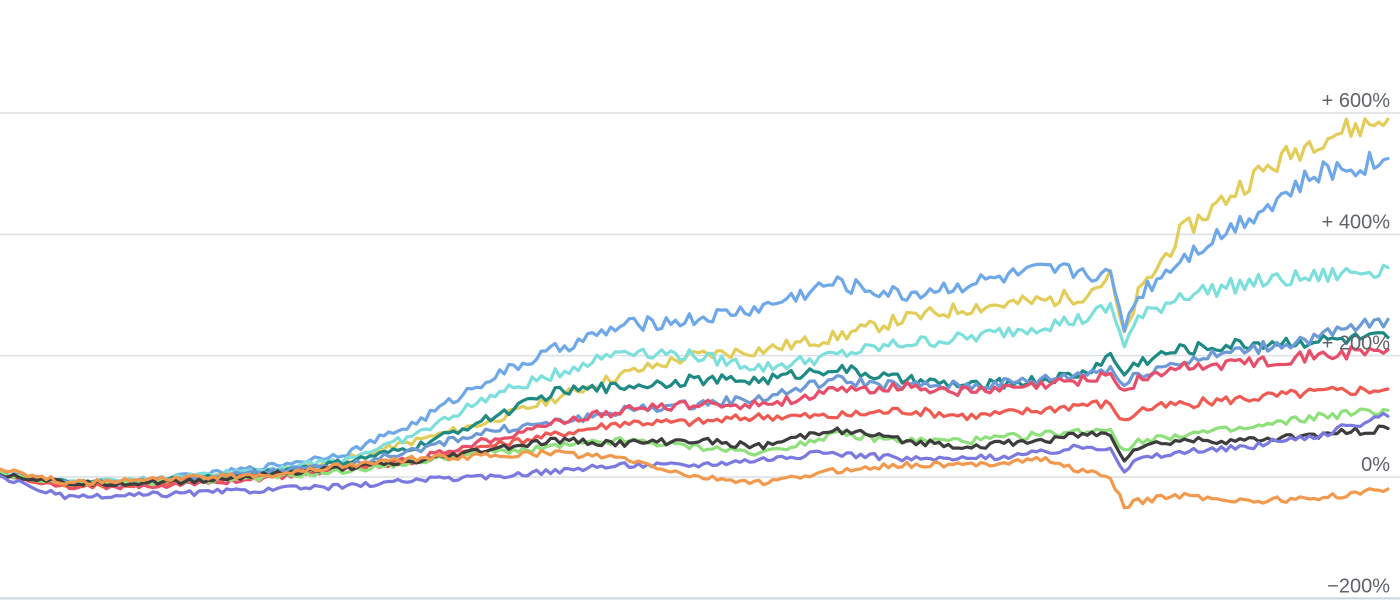 This screenshot has height=600, width=1400. What do you see at coordinates (1375, 465) in the screenshot?
I see `y-tick-label-0: 0%` at bounding box center [1375, 465].